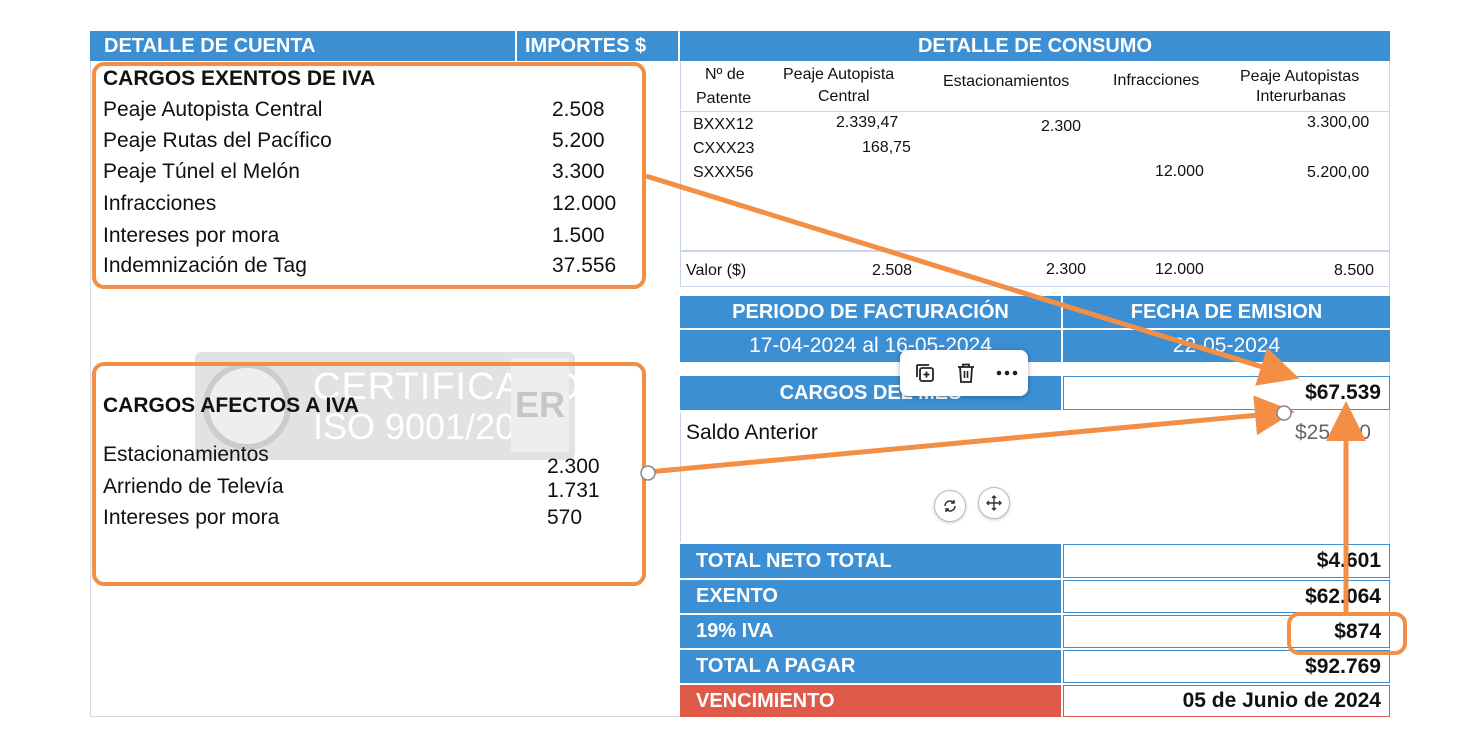 This screenshot has height=744, width=1475. Describe the element at coordinates (1035, 251) in the screenshot. I see `consumo-totals-rule` at that location.